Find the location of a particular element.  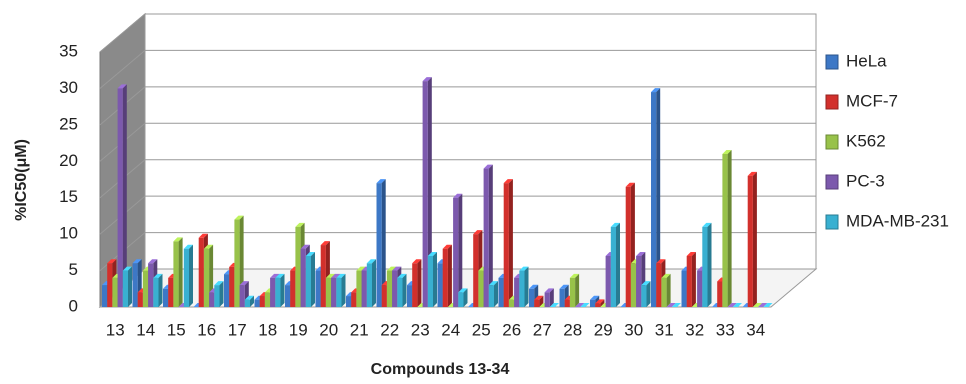

x-tick-label: 34 is located at coordinates (755, 329).